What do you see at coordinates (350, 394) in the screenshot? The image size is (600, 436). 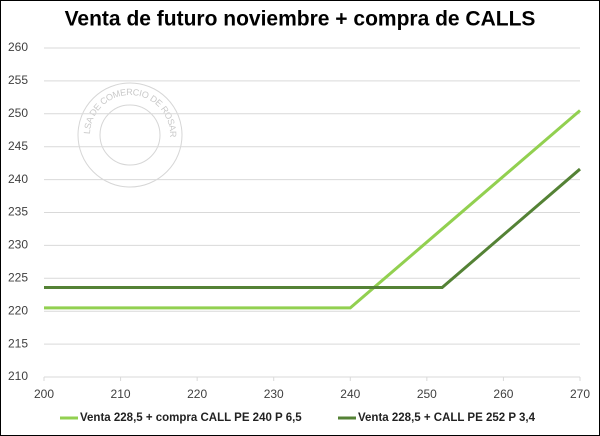 I see `x-tick-label: 240` at bounding box center [350, 394].